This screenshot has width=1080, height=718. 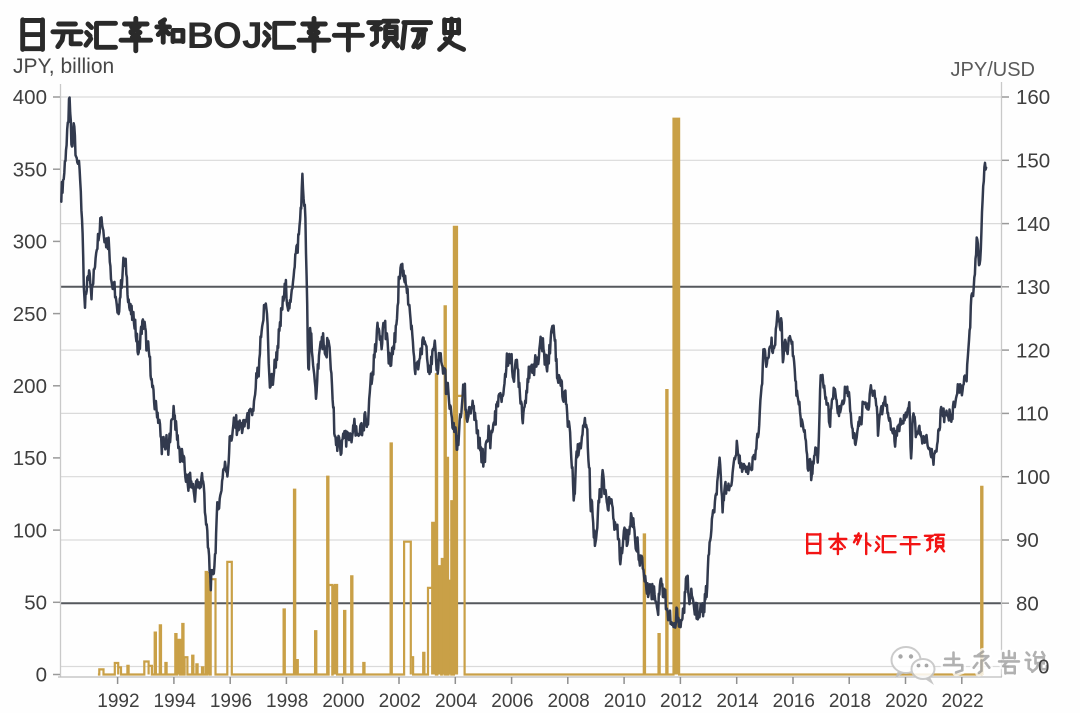 What do you see at coordinates (343, 701) in the screenshot?
I see `svg-text: 2000` at bounding box center [343, 701].